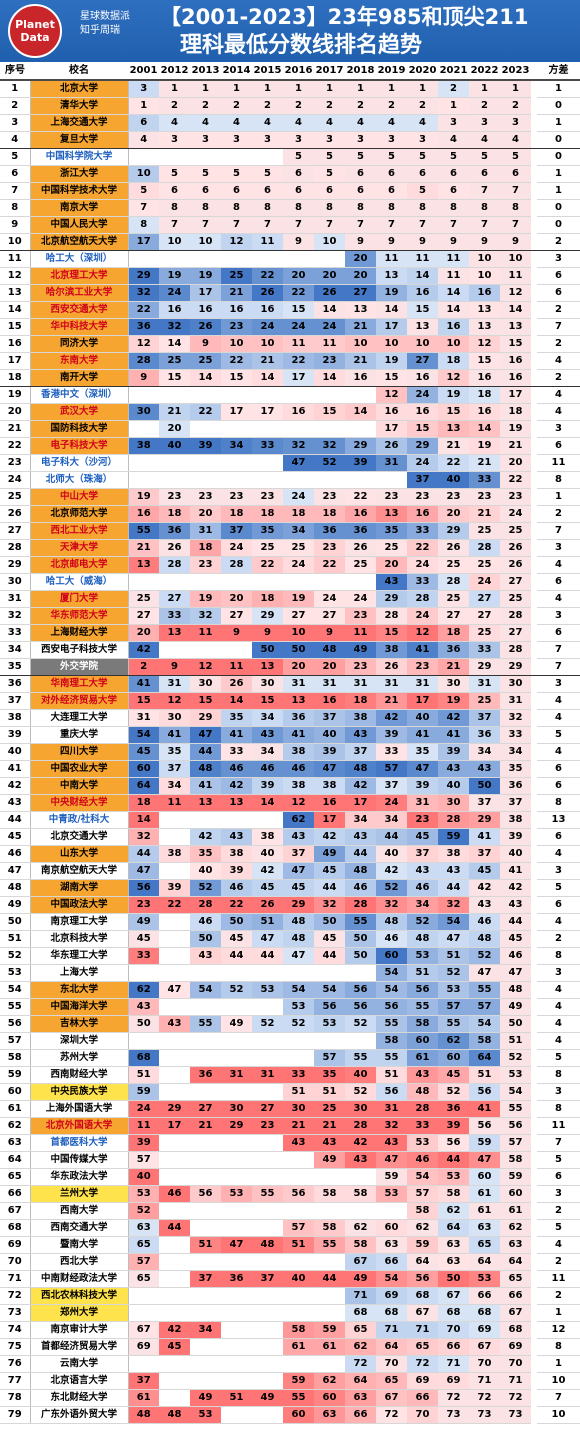 The image size is (580, 1445). Describe the element at coordinates (174, 191) in the screenshot. I see `rank-cell-2012: 6` at that location.